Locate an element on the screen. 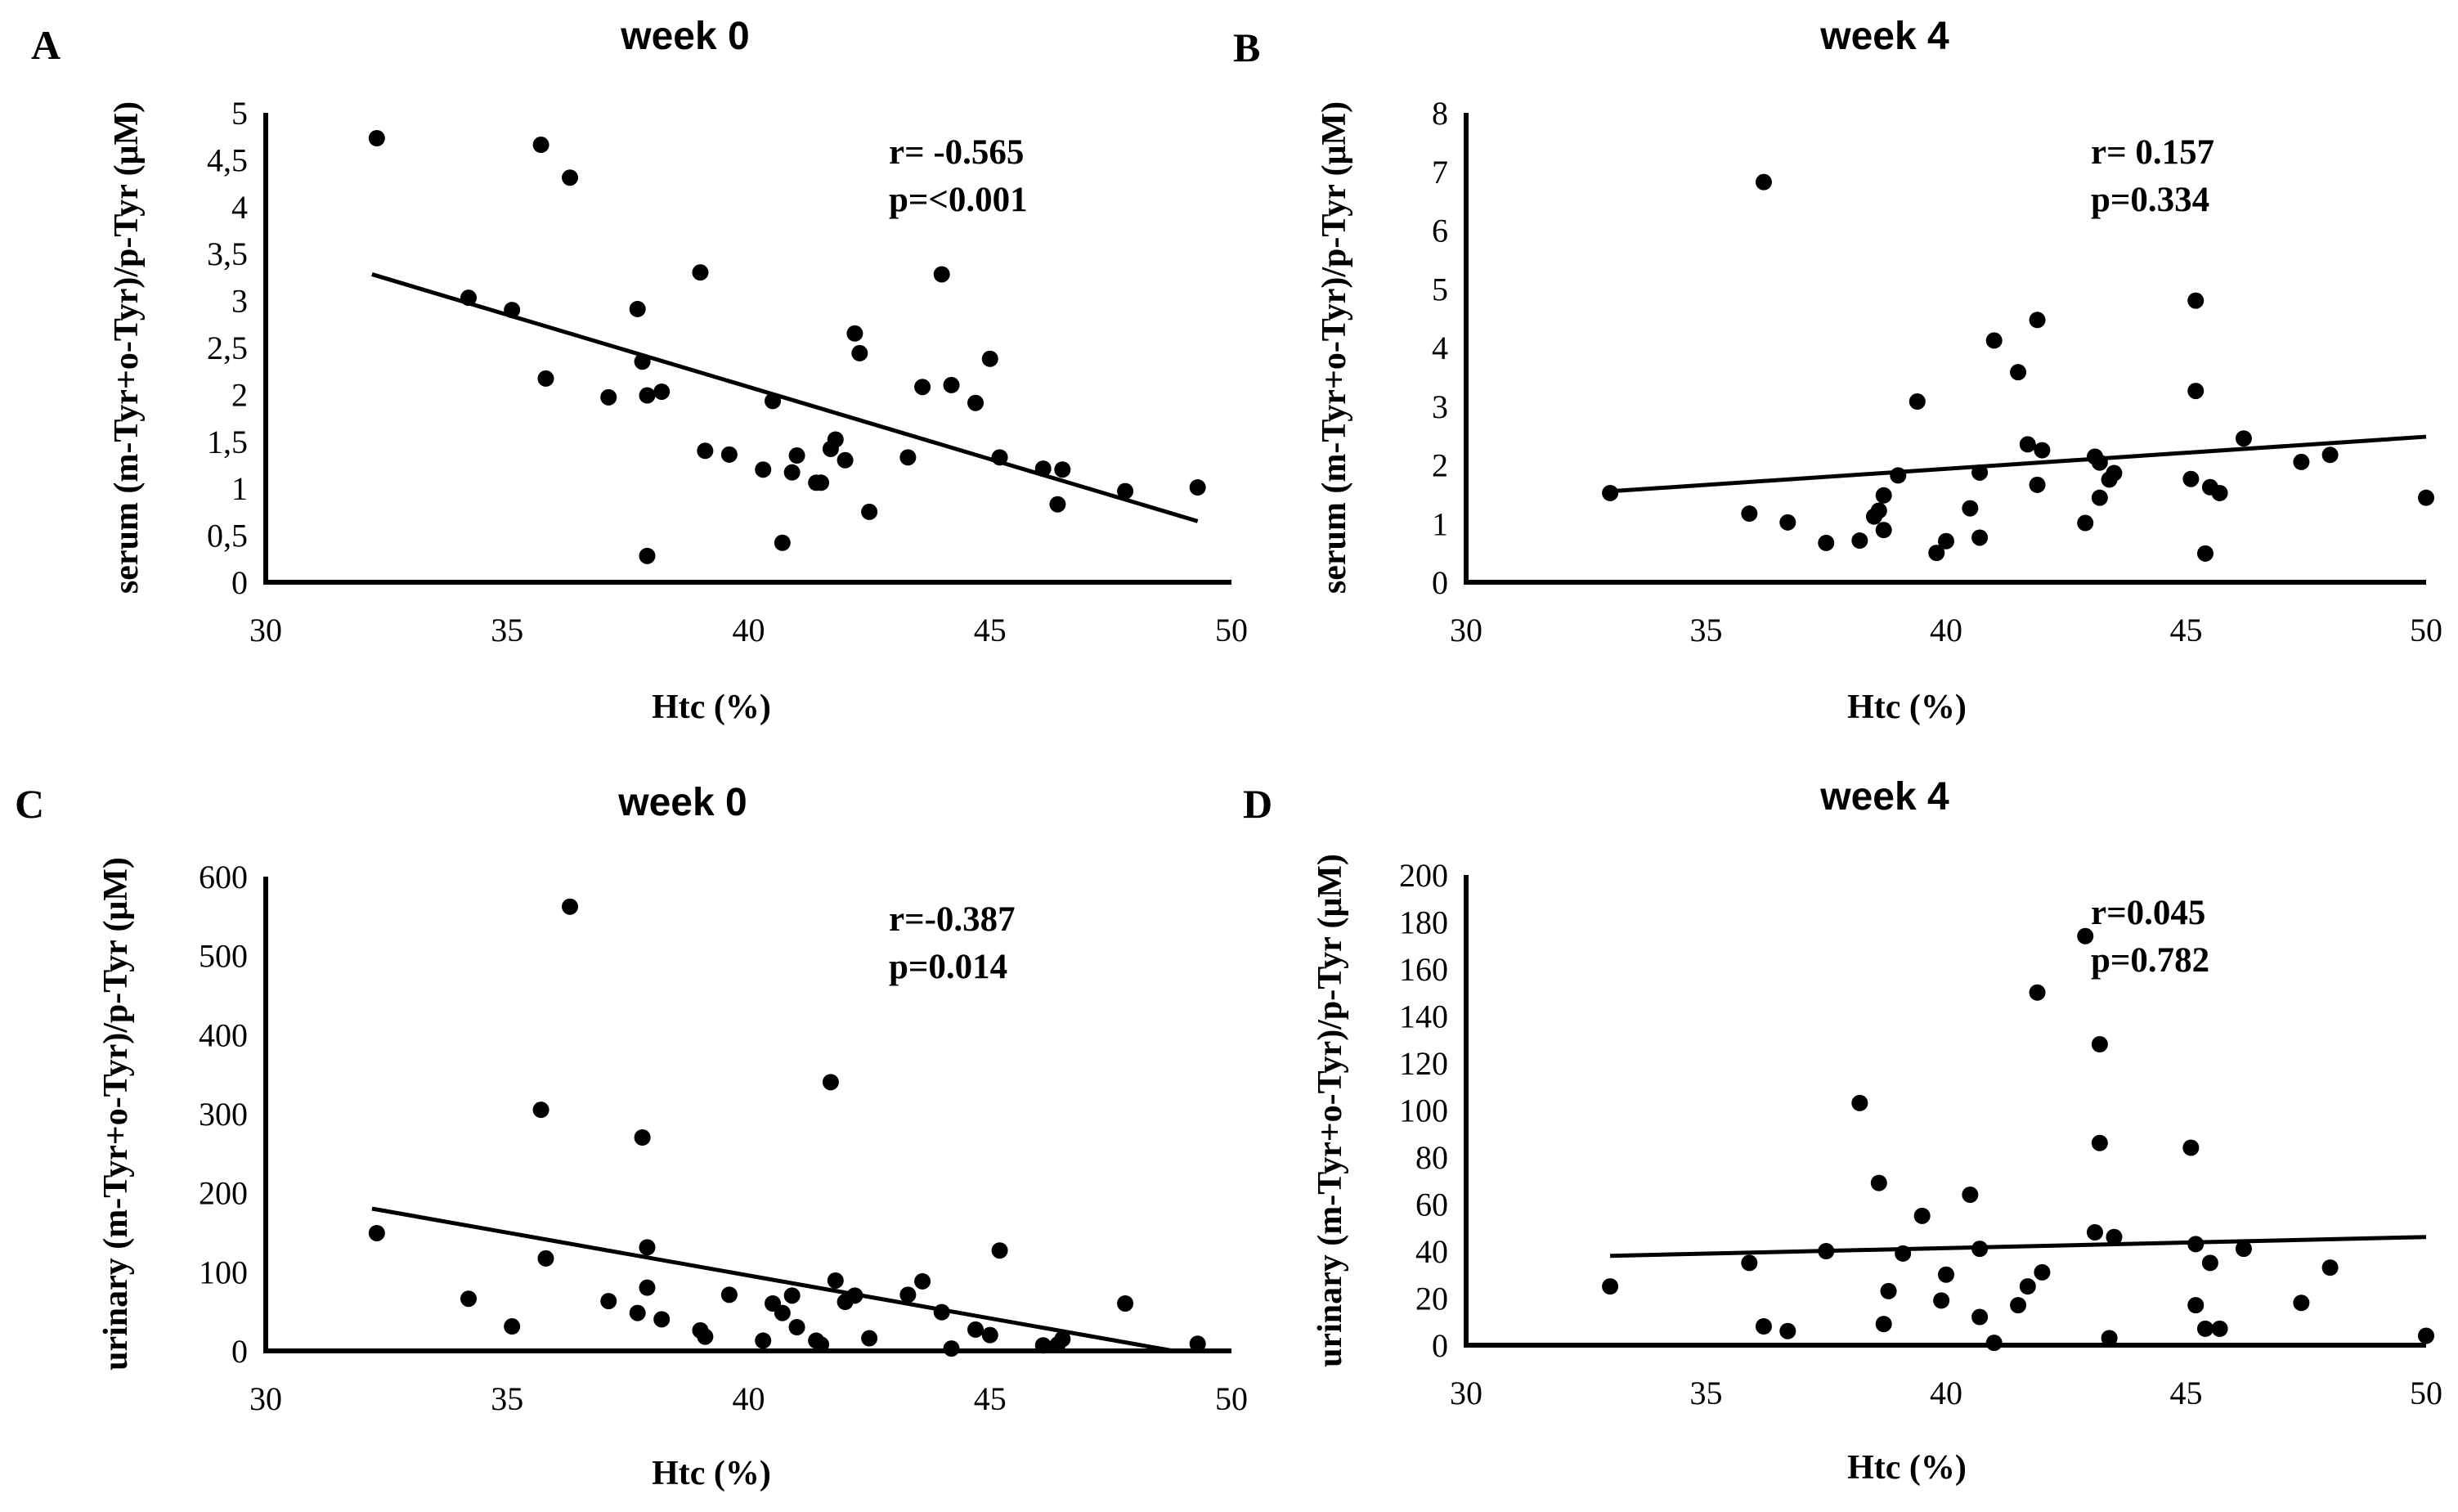 Image resolution: width=2458 pixels, height=1512 pixels. y-tick-label: 8 is located at coordinates (1440, 113).